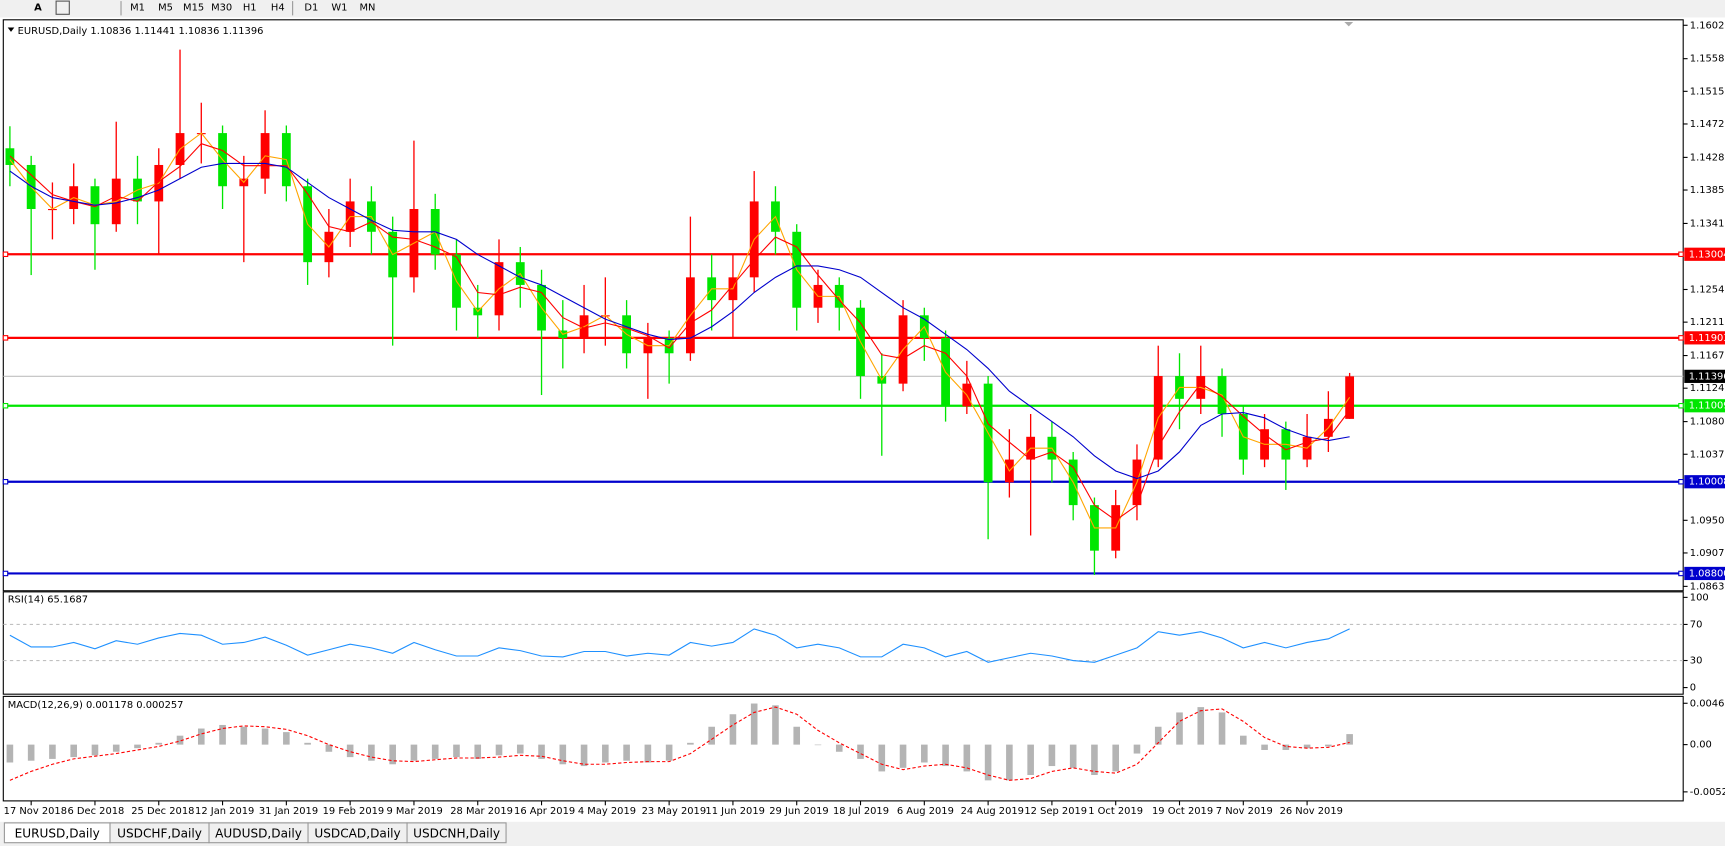  Describe the element at coordinates (1707, 25) in the screenshot. I see `y-tick-label: 1.16020` at that location.